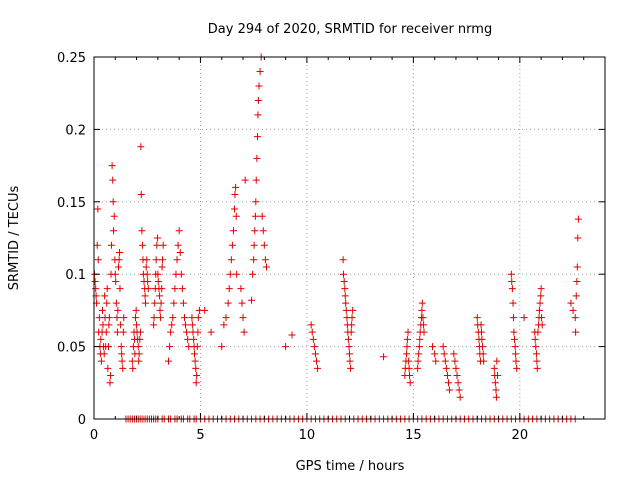 This screenshot has height=480, width=640. What do you see at coordinates (413, 435) in the screenshot?
I see `x-tick-label: 15` at bounding box center [413, 435].